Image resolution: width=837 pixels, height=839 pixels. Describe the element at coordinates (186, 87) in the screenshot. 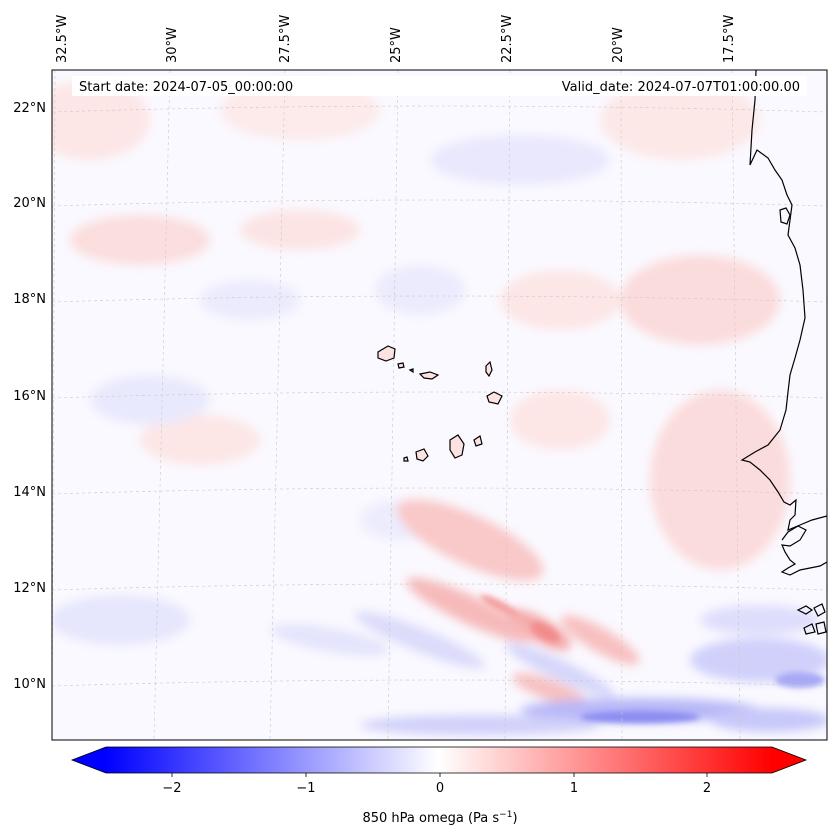

I see `start-date-text: Start date: 2024-07-05_00:00:00` at that location.